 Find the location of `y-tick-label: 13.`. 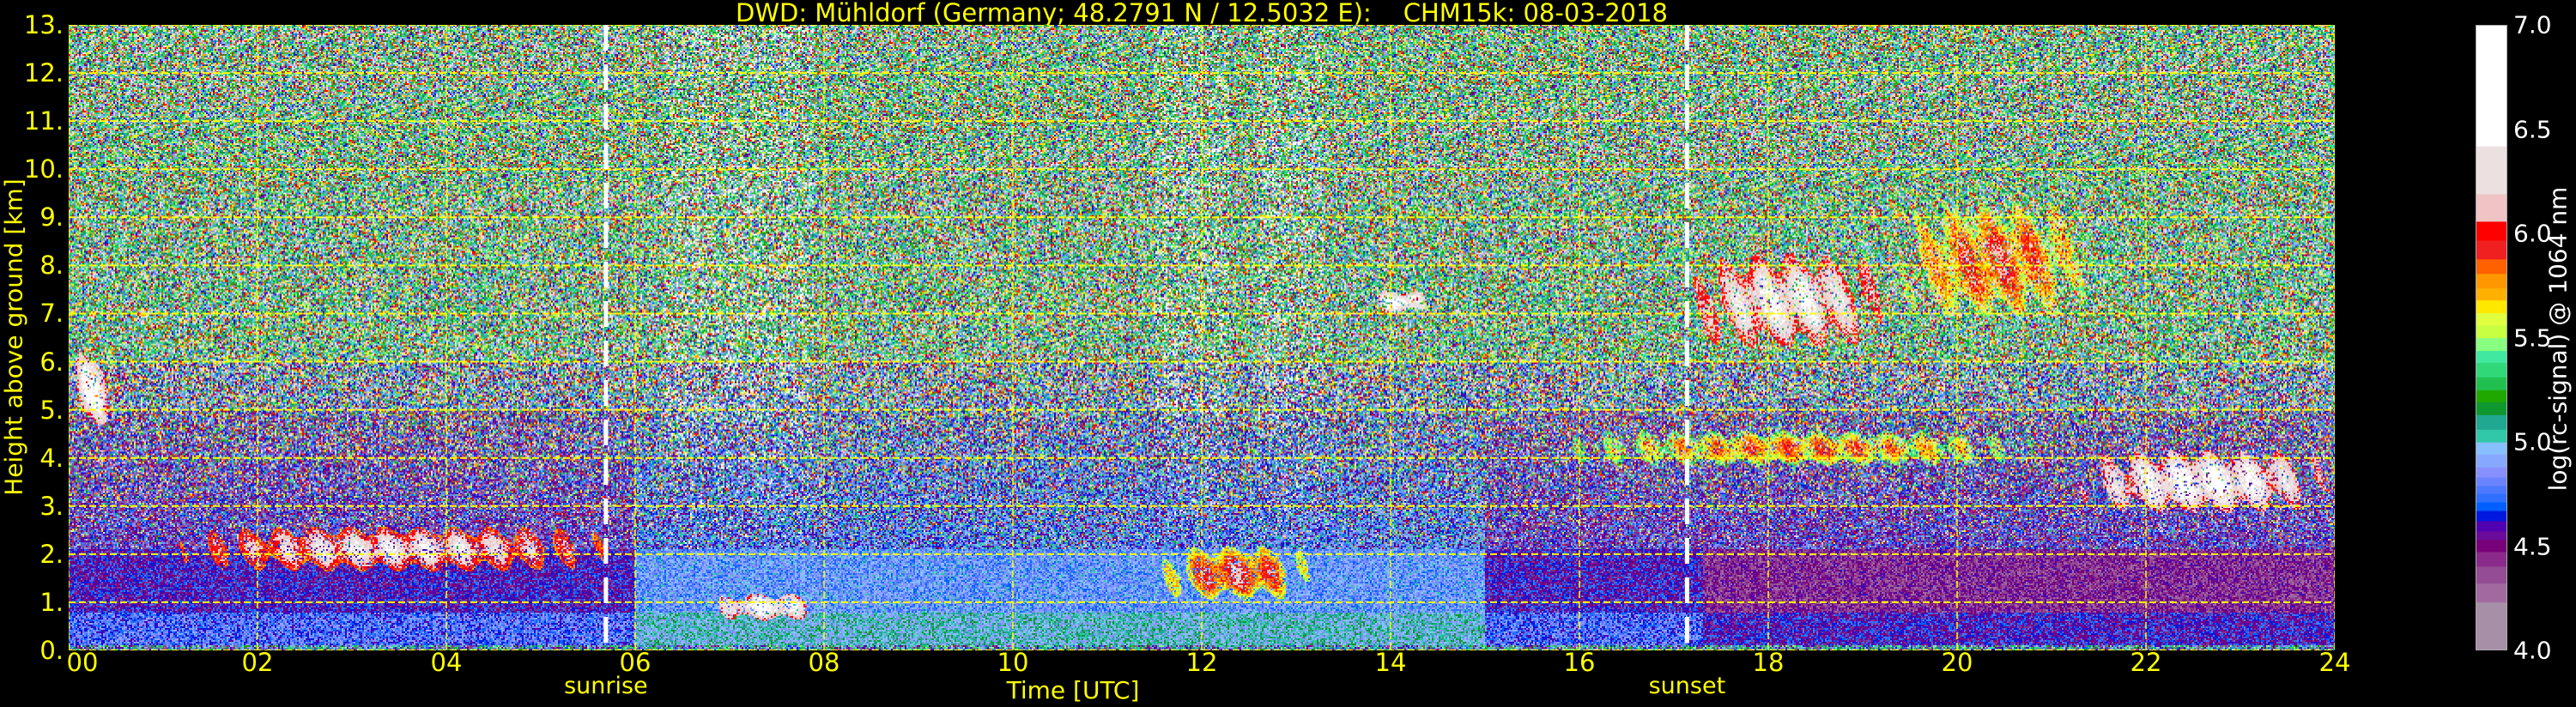

y-tick-label: 13. is located at coordinates (43, 24).